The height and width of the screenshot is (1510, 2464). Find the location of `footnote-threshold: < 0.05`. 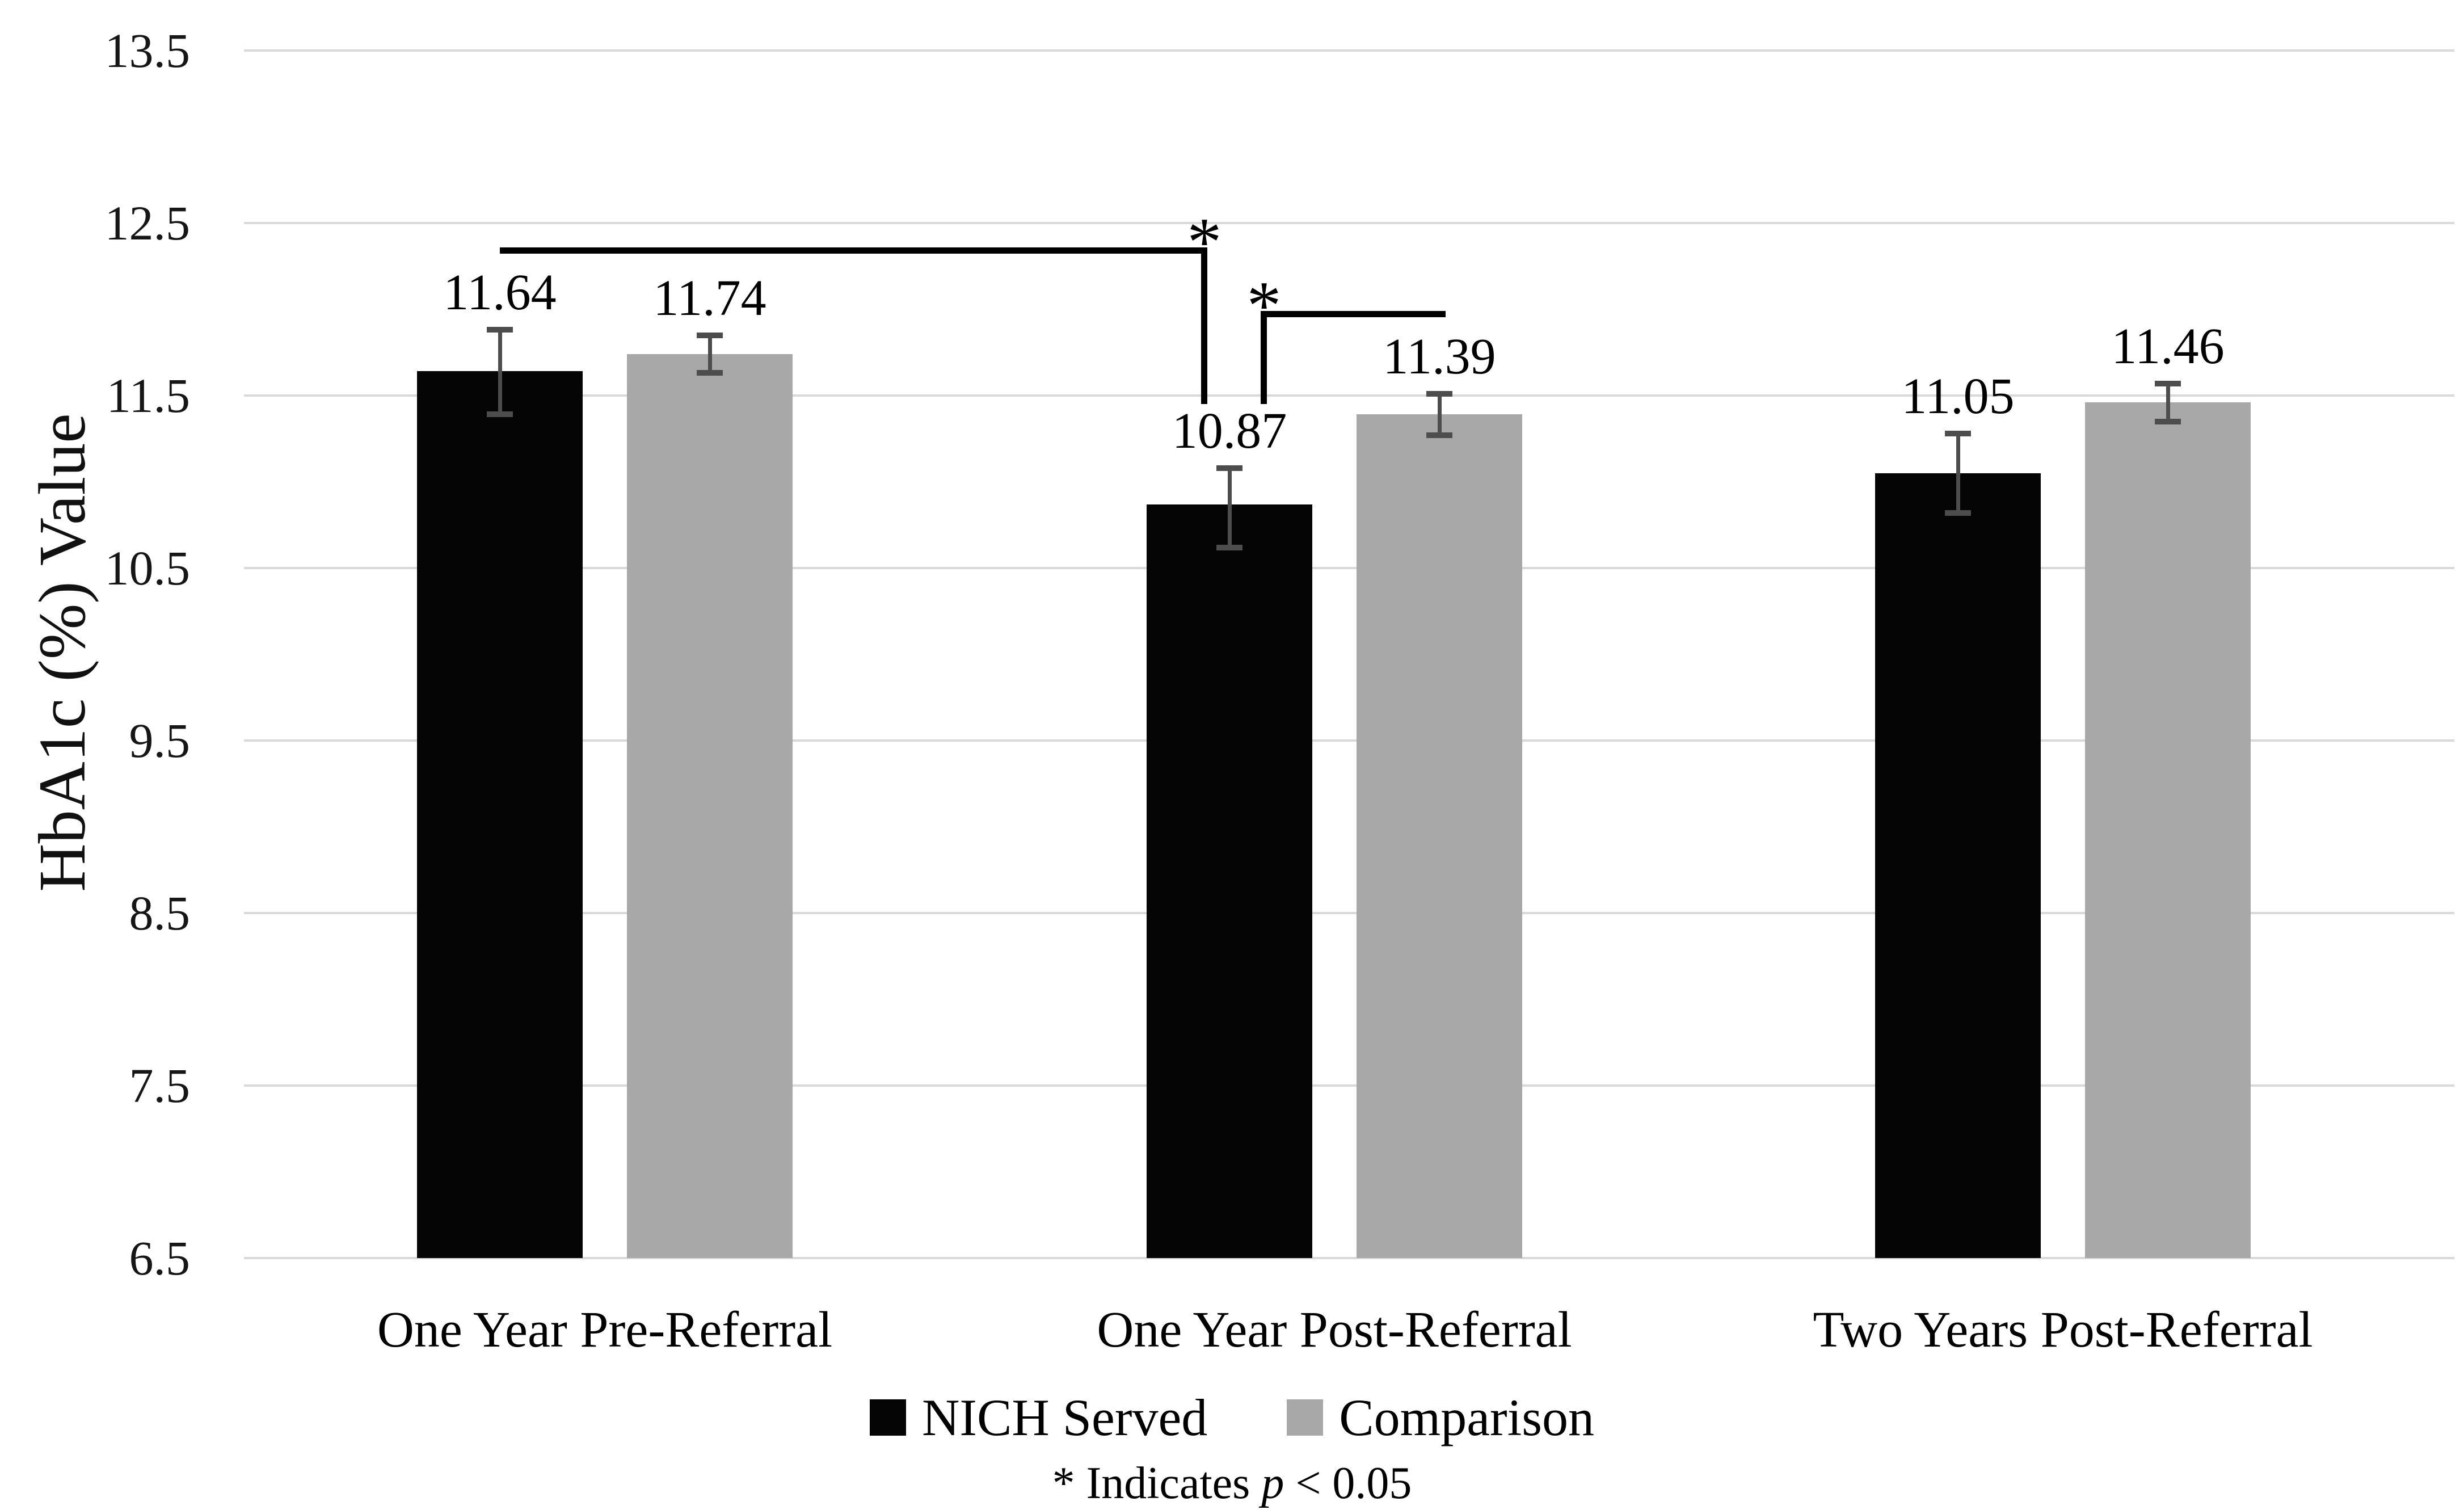

footnote-threshold: < 0.05 is located at coordinates (1348, 1483).